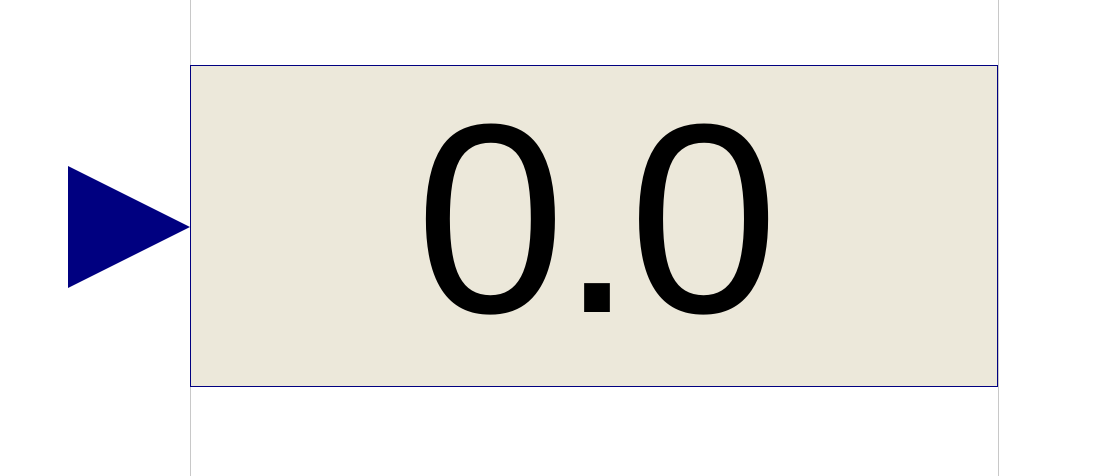  Describe the element at coordinates (129, 227) in the screenshot. I see `input-port-triangle-icon` at that location.